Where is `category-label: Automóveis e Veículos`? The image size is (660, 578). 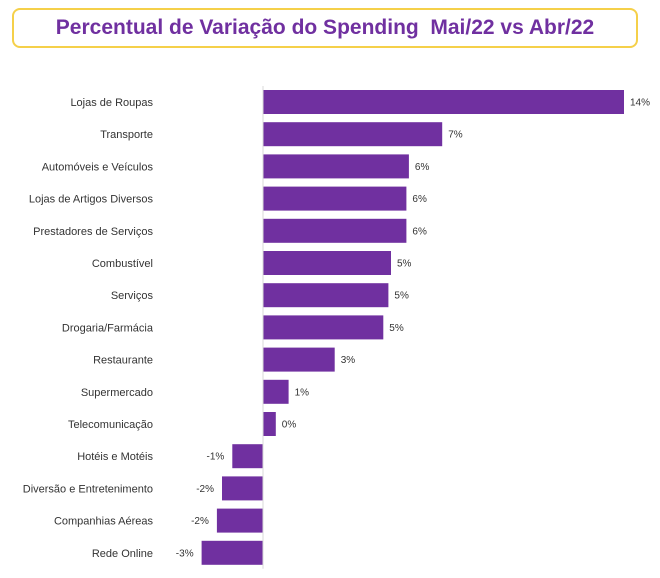 category-label: Automóveis e Veículos is located at coordinates (98, 167).